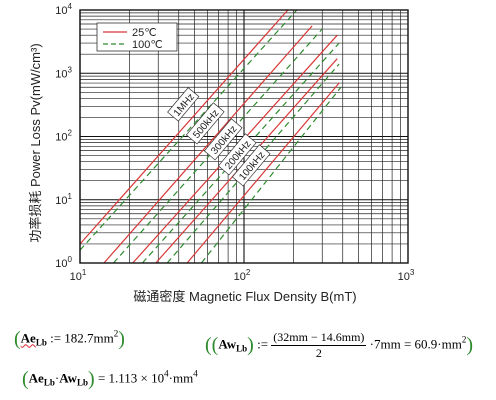 This screenshot has width=496, height=400. Describe the element at coordinates (35, 142) in the screenshot. I see `y-axis-label: 功率损耗 Power Loss Pv(mW/cm³)` at that location.